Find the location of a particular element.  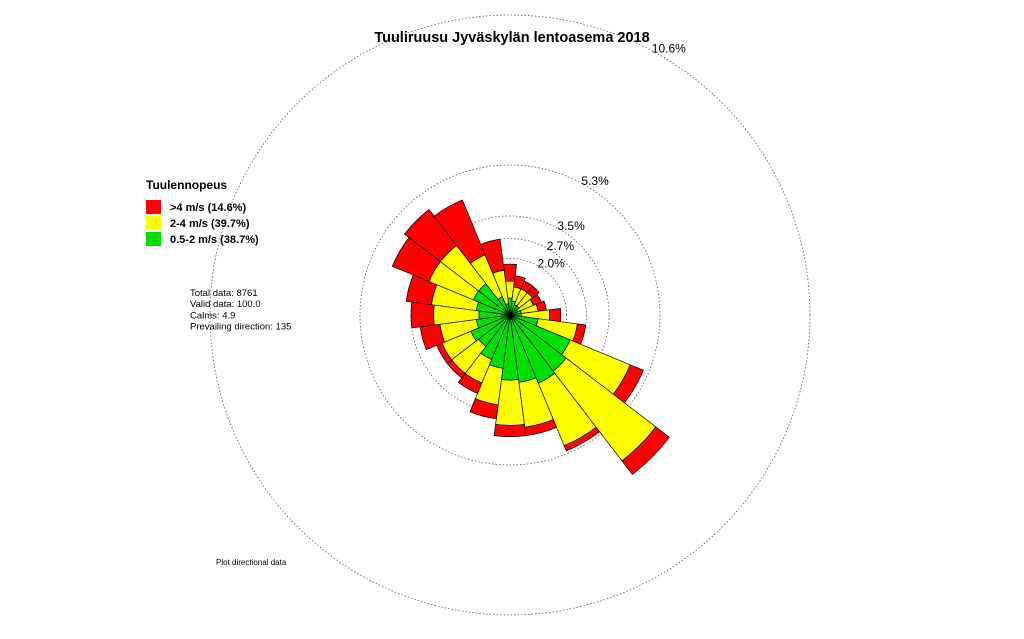

ring-label-0: 2.0% is located at coordinates (552, 263).